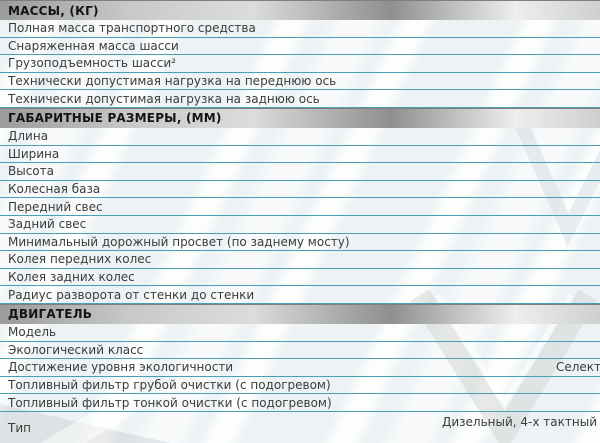 Image resolution: width=600 pixels, height=443 pixels. Describe the element at coordinates (76, 349) in the screenshot. I see `spec-label: Экологический класс` at that location.